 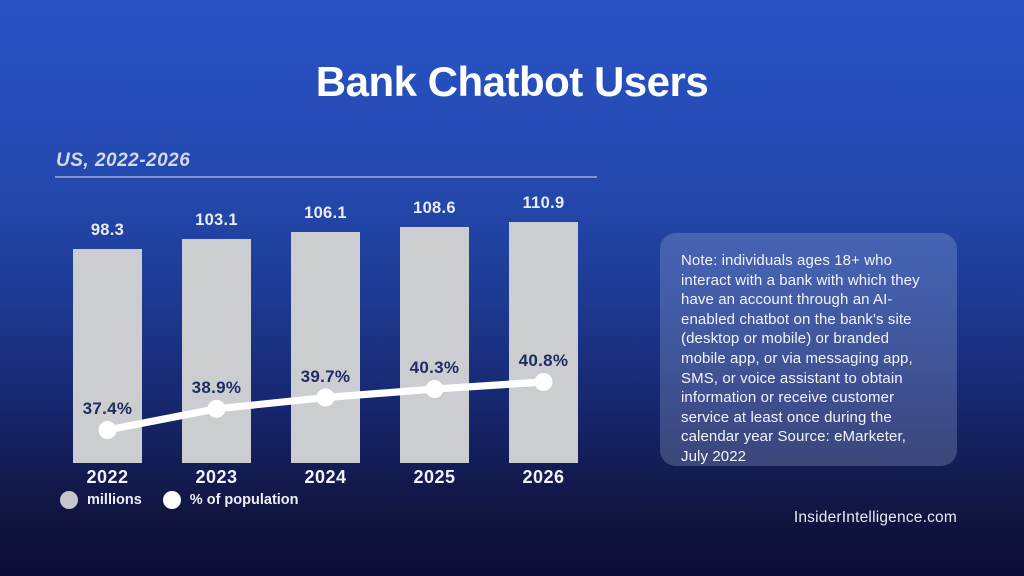 What do you see at coordinates (216, 477) in the screenshot?
I see `x-axis-label-2023: 2023` at bounding box center [216, 477].